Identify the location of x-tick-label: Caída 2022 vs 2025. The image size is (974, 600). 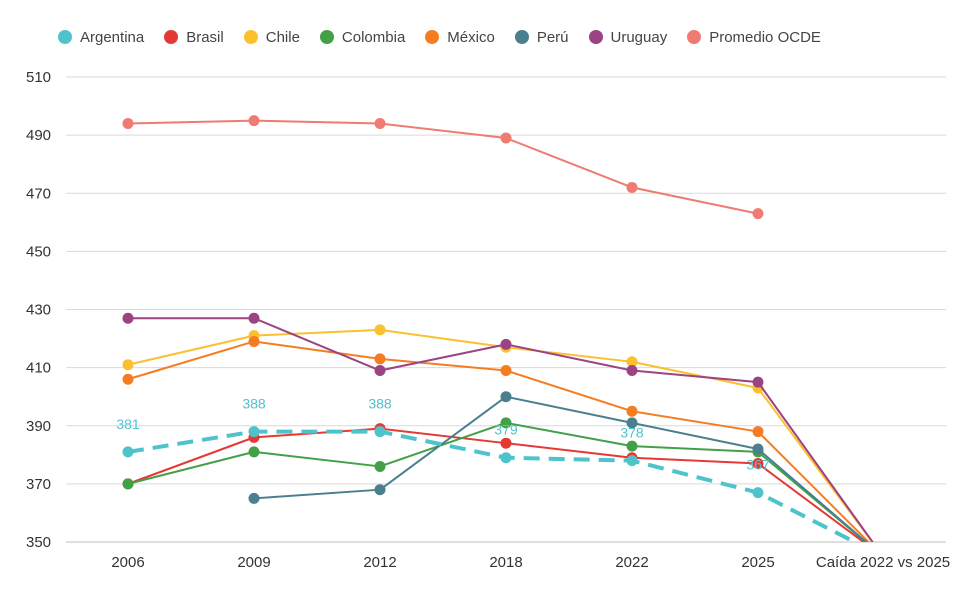
(883, 562).